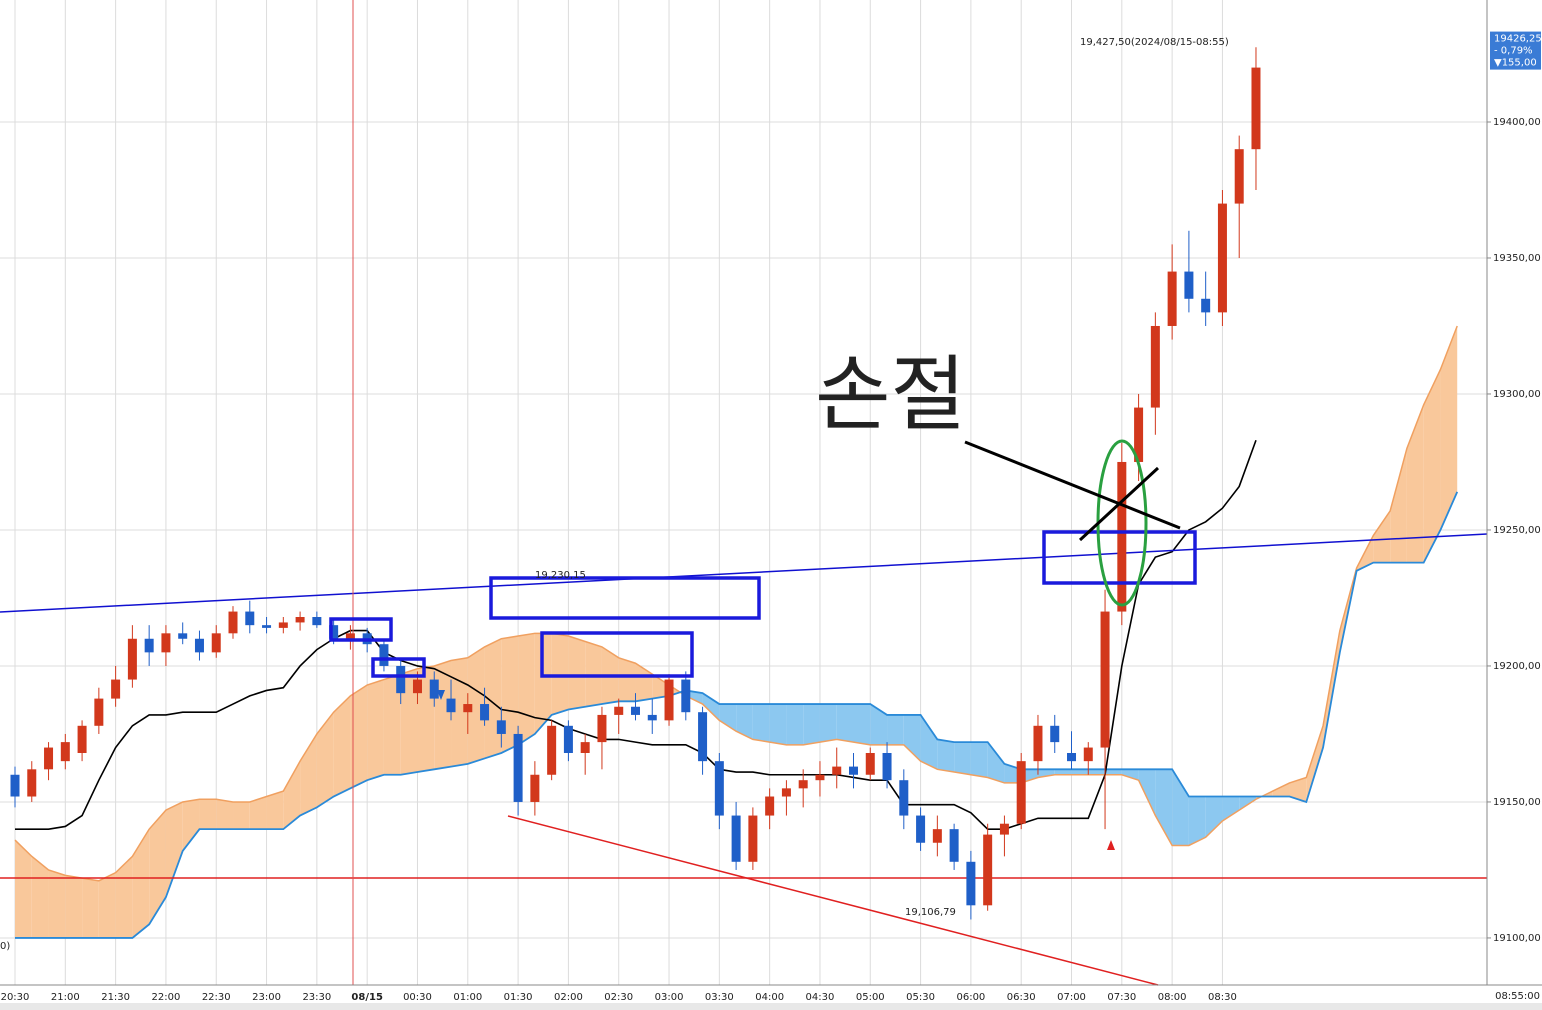 The image size is (1542, 1010). I want to click on x-tick-label: 21:30, so click(115, 997).